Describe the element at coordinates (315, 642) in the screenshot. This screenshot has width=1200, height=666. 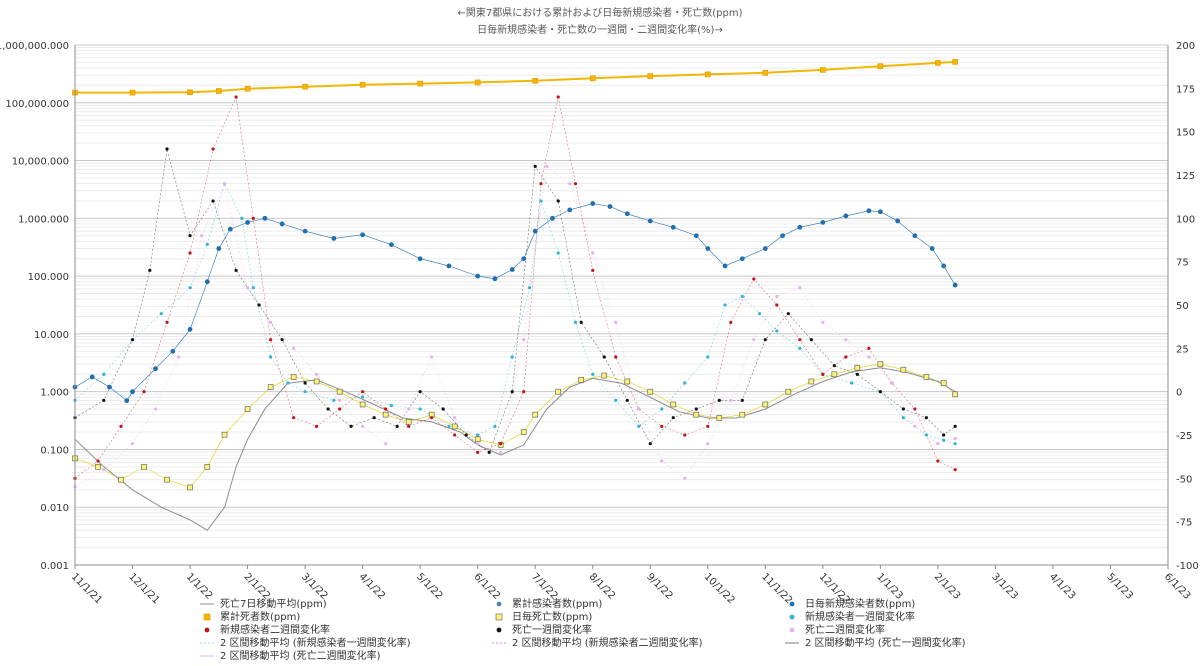
I see `legend-label: 2 区間移動平均 (新規感染者一週間変化率)` at that location.